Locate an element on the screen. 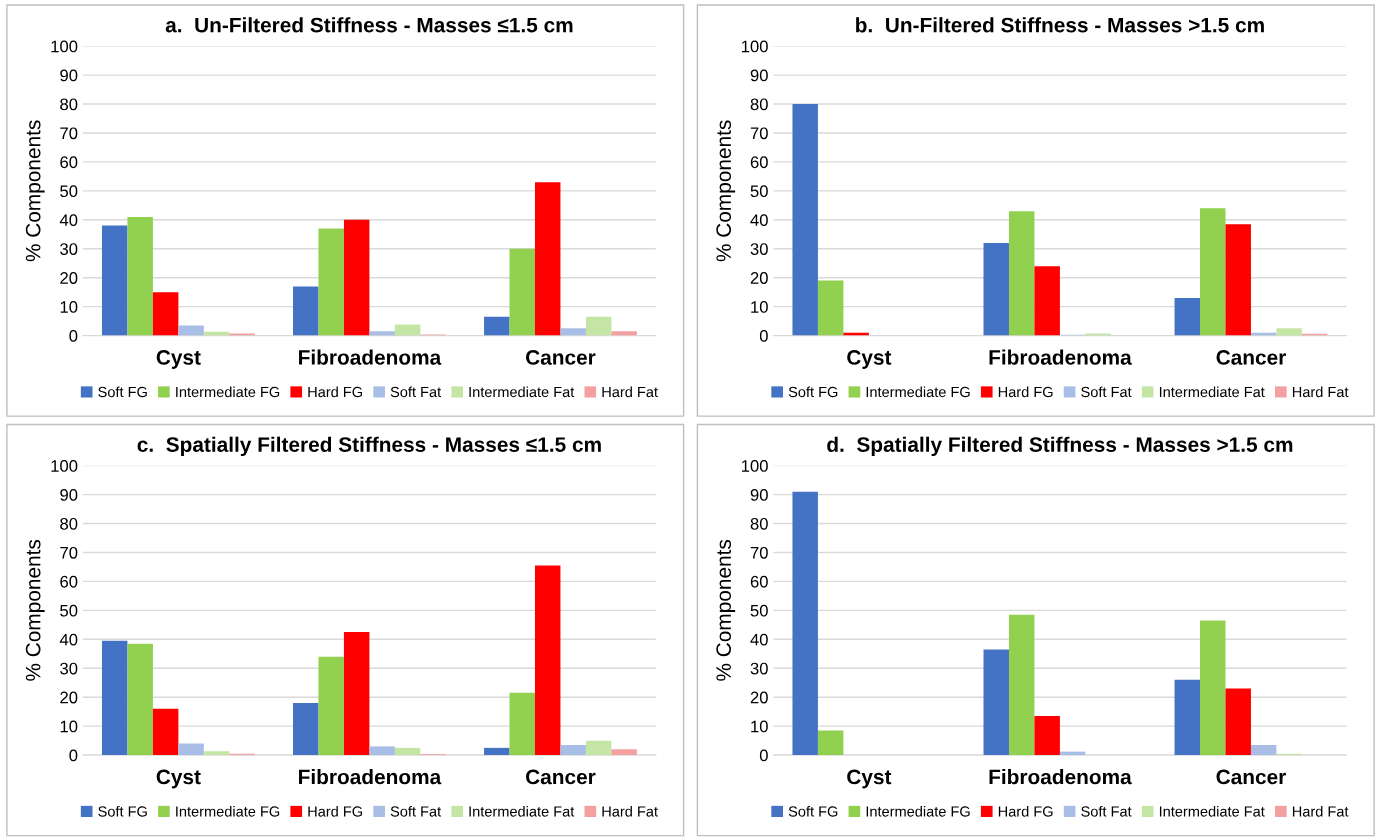  chart-title: d. Spatially Filtered Stiffness - Masses >1.5 cm is located at coordinates (1060, 446).